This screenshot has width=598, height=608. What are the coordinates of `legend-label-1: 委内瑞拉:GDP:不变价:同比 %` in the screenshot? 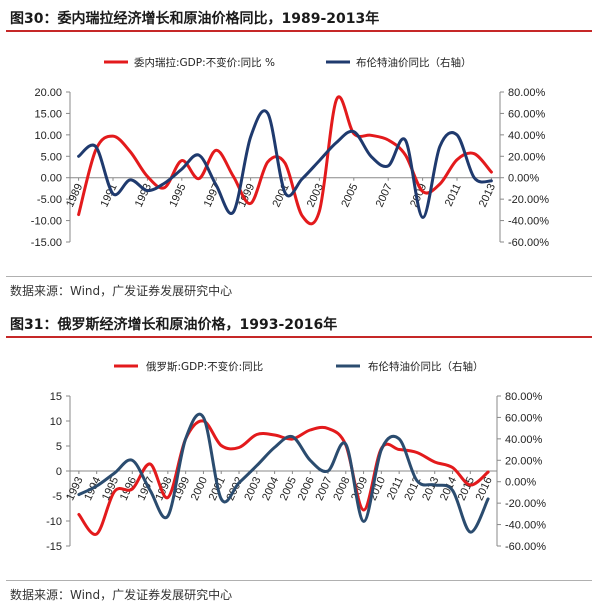 It's located at (204, 62).